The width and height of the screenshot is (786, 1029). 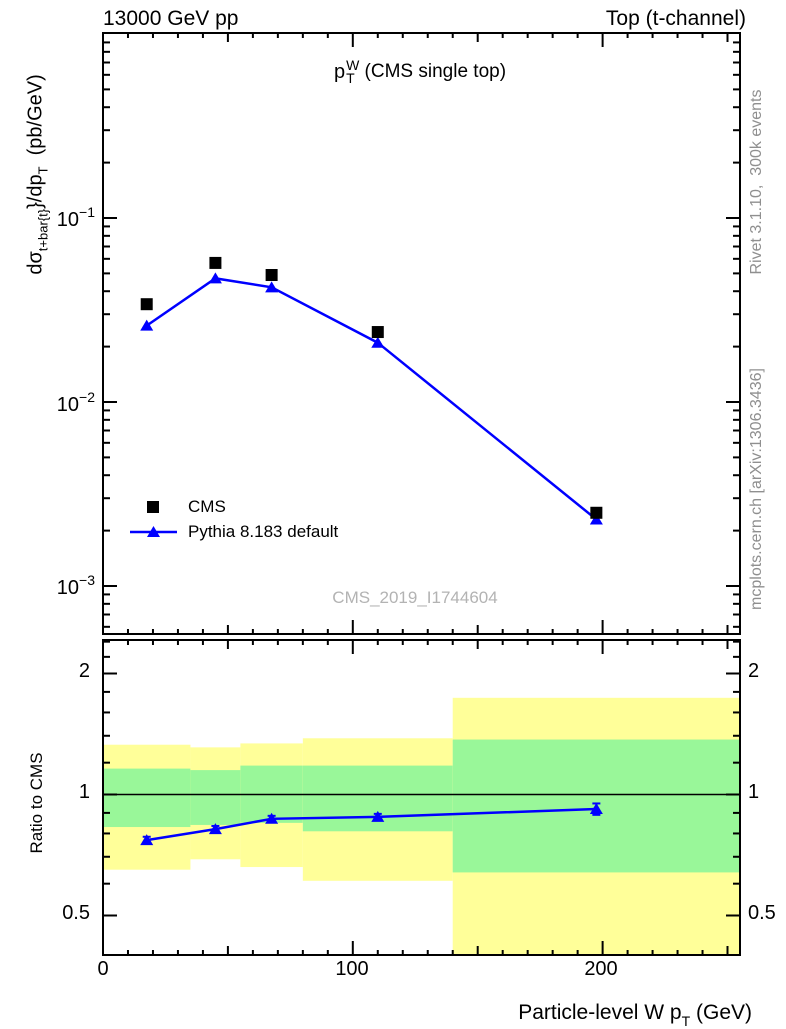 I want to click on y-tick-1e-3-exponent: −3, so click(x=87, y=580).